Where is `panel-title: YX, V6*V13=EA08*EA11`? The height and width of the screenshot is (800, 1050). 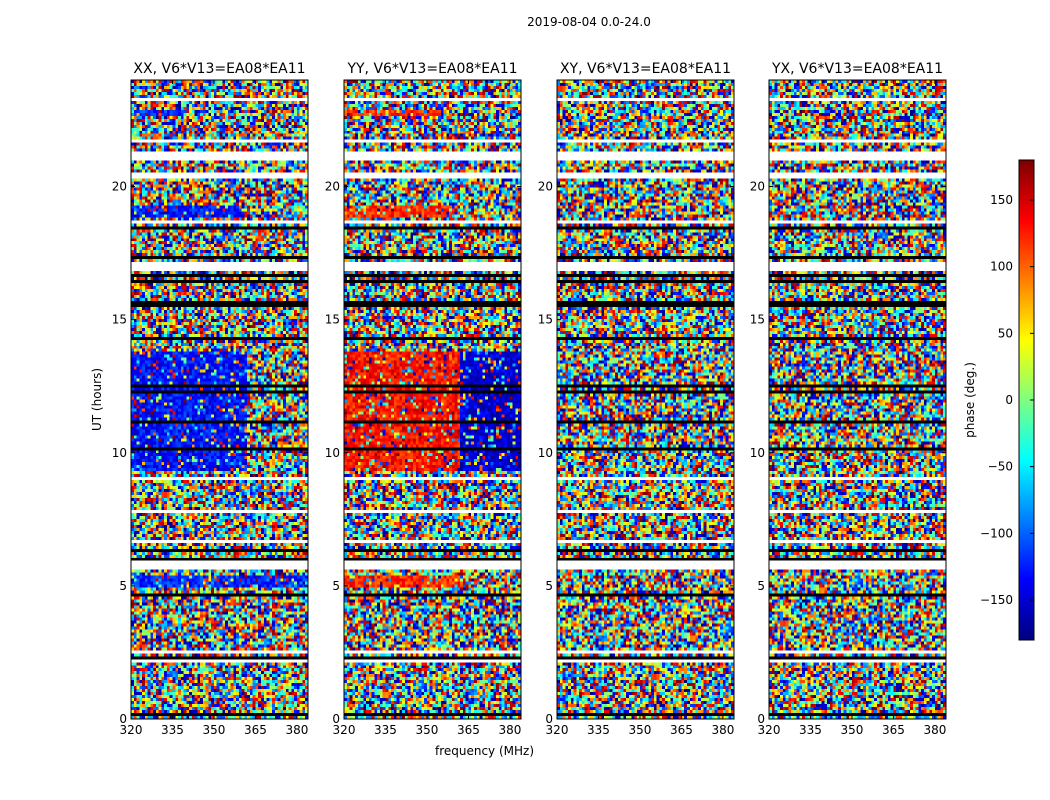
panel-title: YX, V6*V13=EA08*EA11 is located at coordinates (857, 69).